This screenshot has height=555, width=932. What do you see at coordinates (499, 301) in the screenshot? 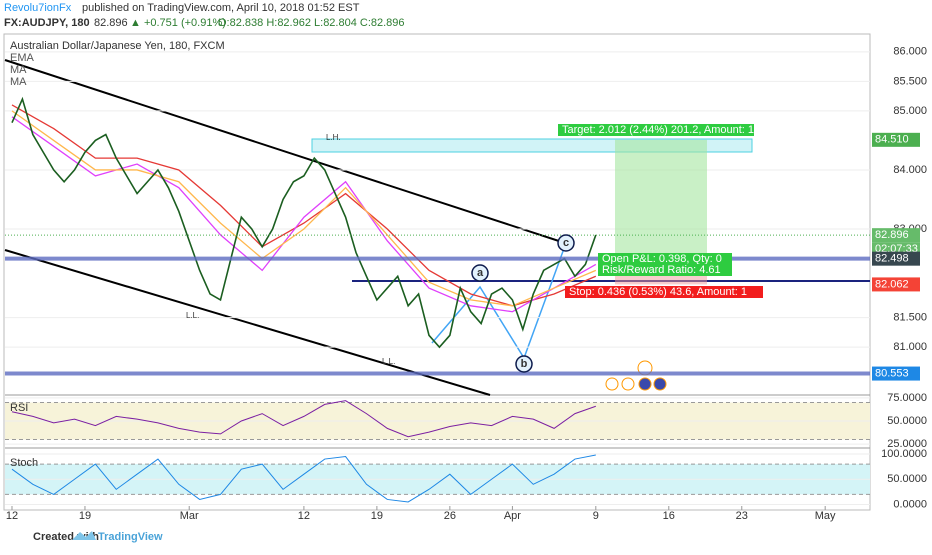
I see `pattern` at bounding box center [499, 301].